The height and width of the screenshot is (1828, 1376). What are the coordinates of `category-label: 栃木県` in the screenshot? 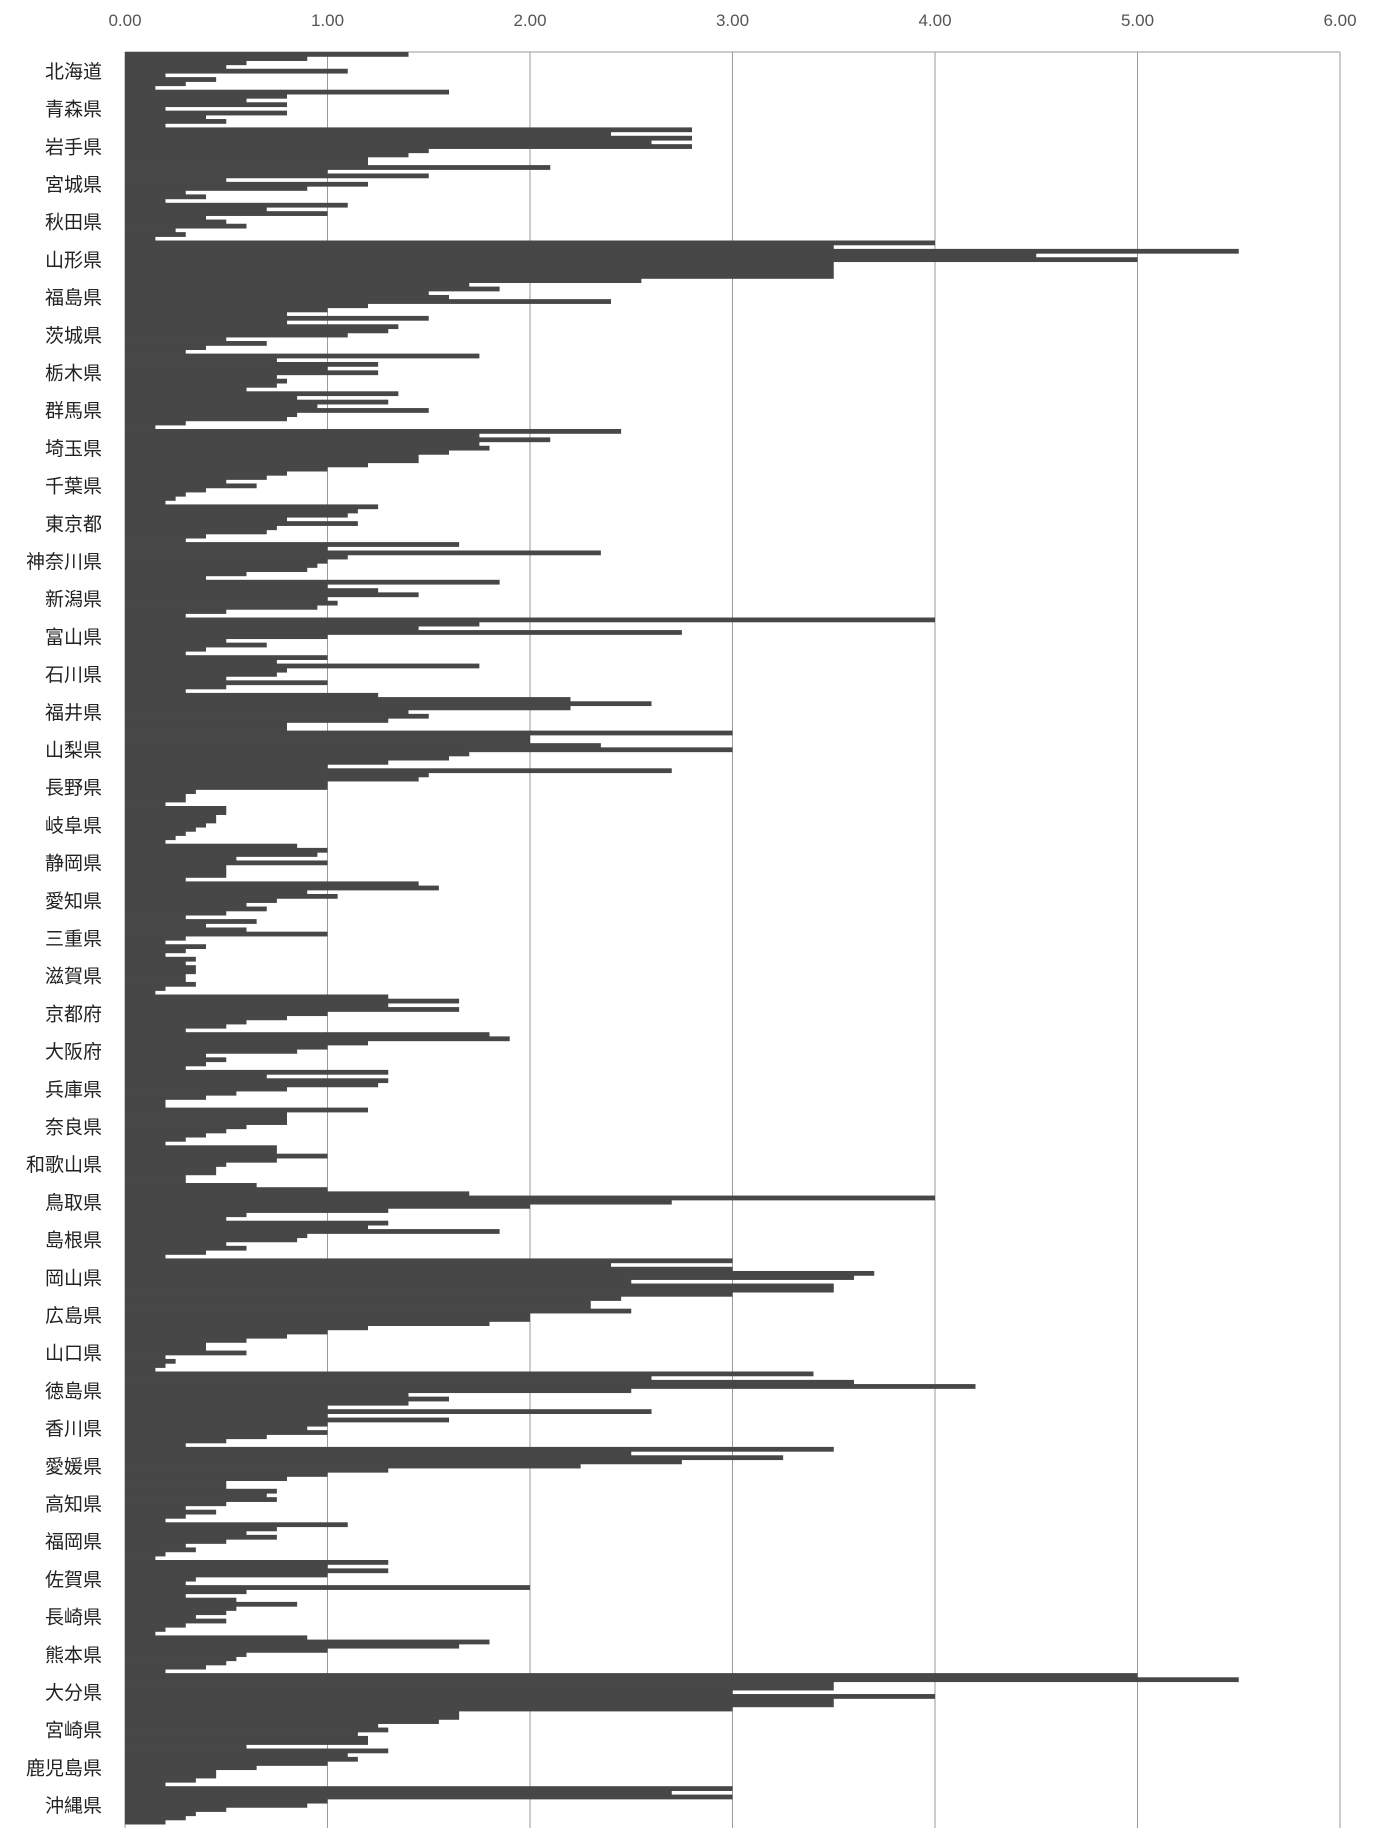 It's located at (73, 374).